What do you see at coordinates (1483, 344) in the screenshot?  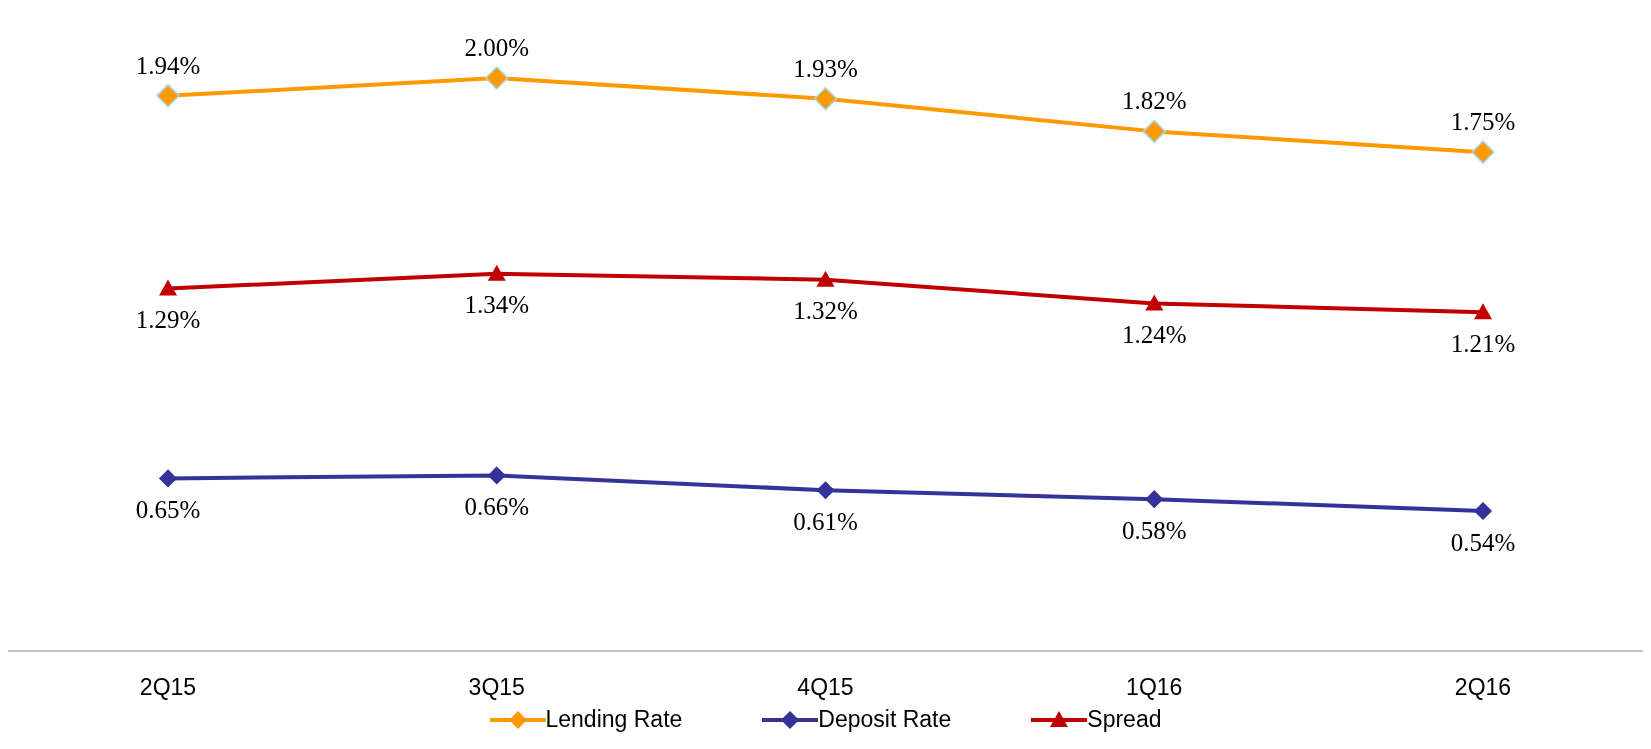 I see `data-label: 1.21%` at bounding box center [1483, 344].